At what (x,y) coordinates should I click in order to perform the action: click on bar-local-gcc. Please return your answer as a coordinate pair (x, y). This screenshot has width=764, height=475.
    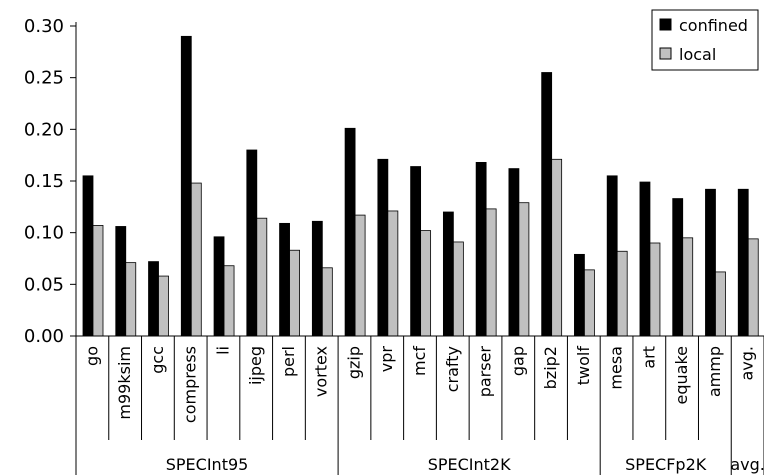
    Looking at the image, I should click on (163, 306).